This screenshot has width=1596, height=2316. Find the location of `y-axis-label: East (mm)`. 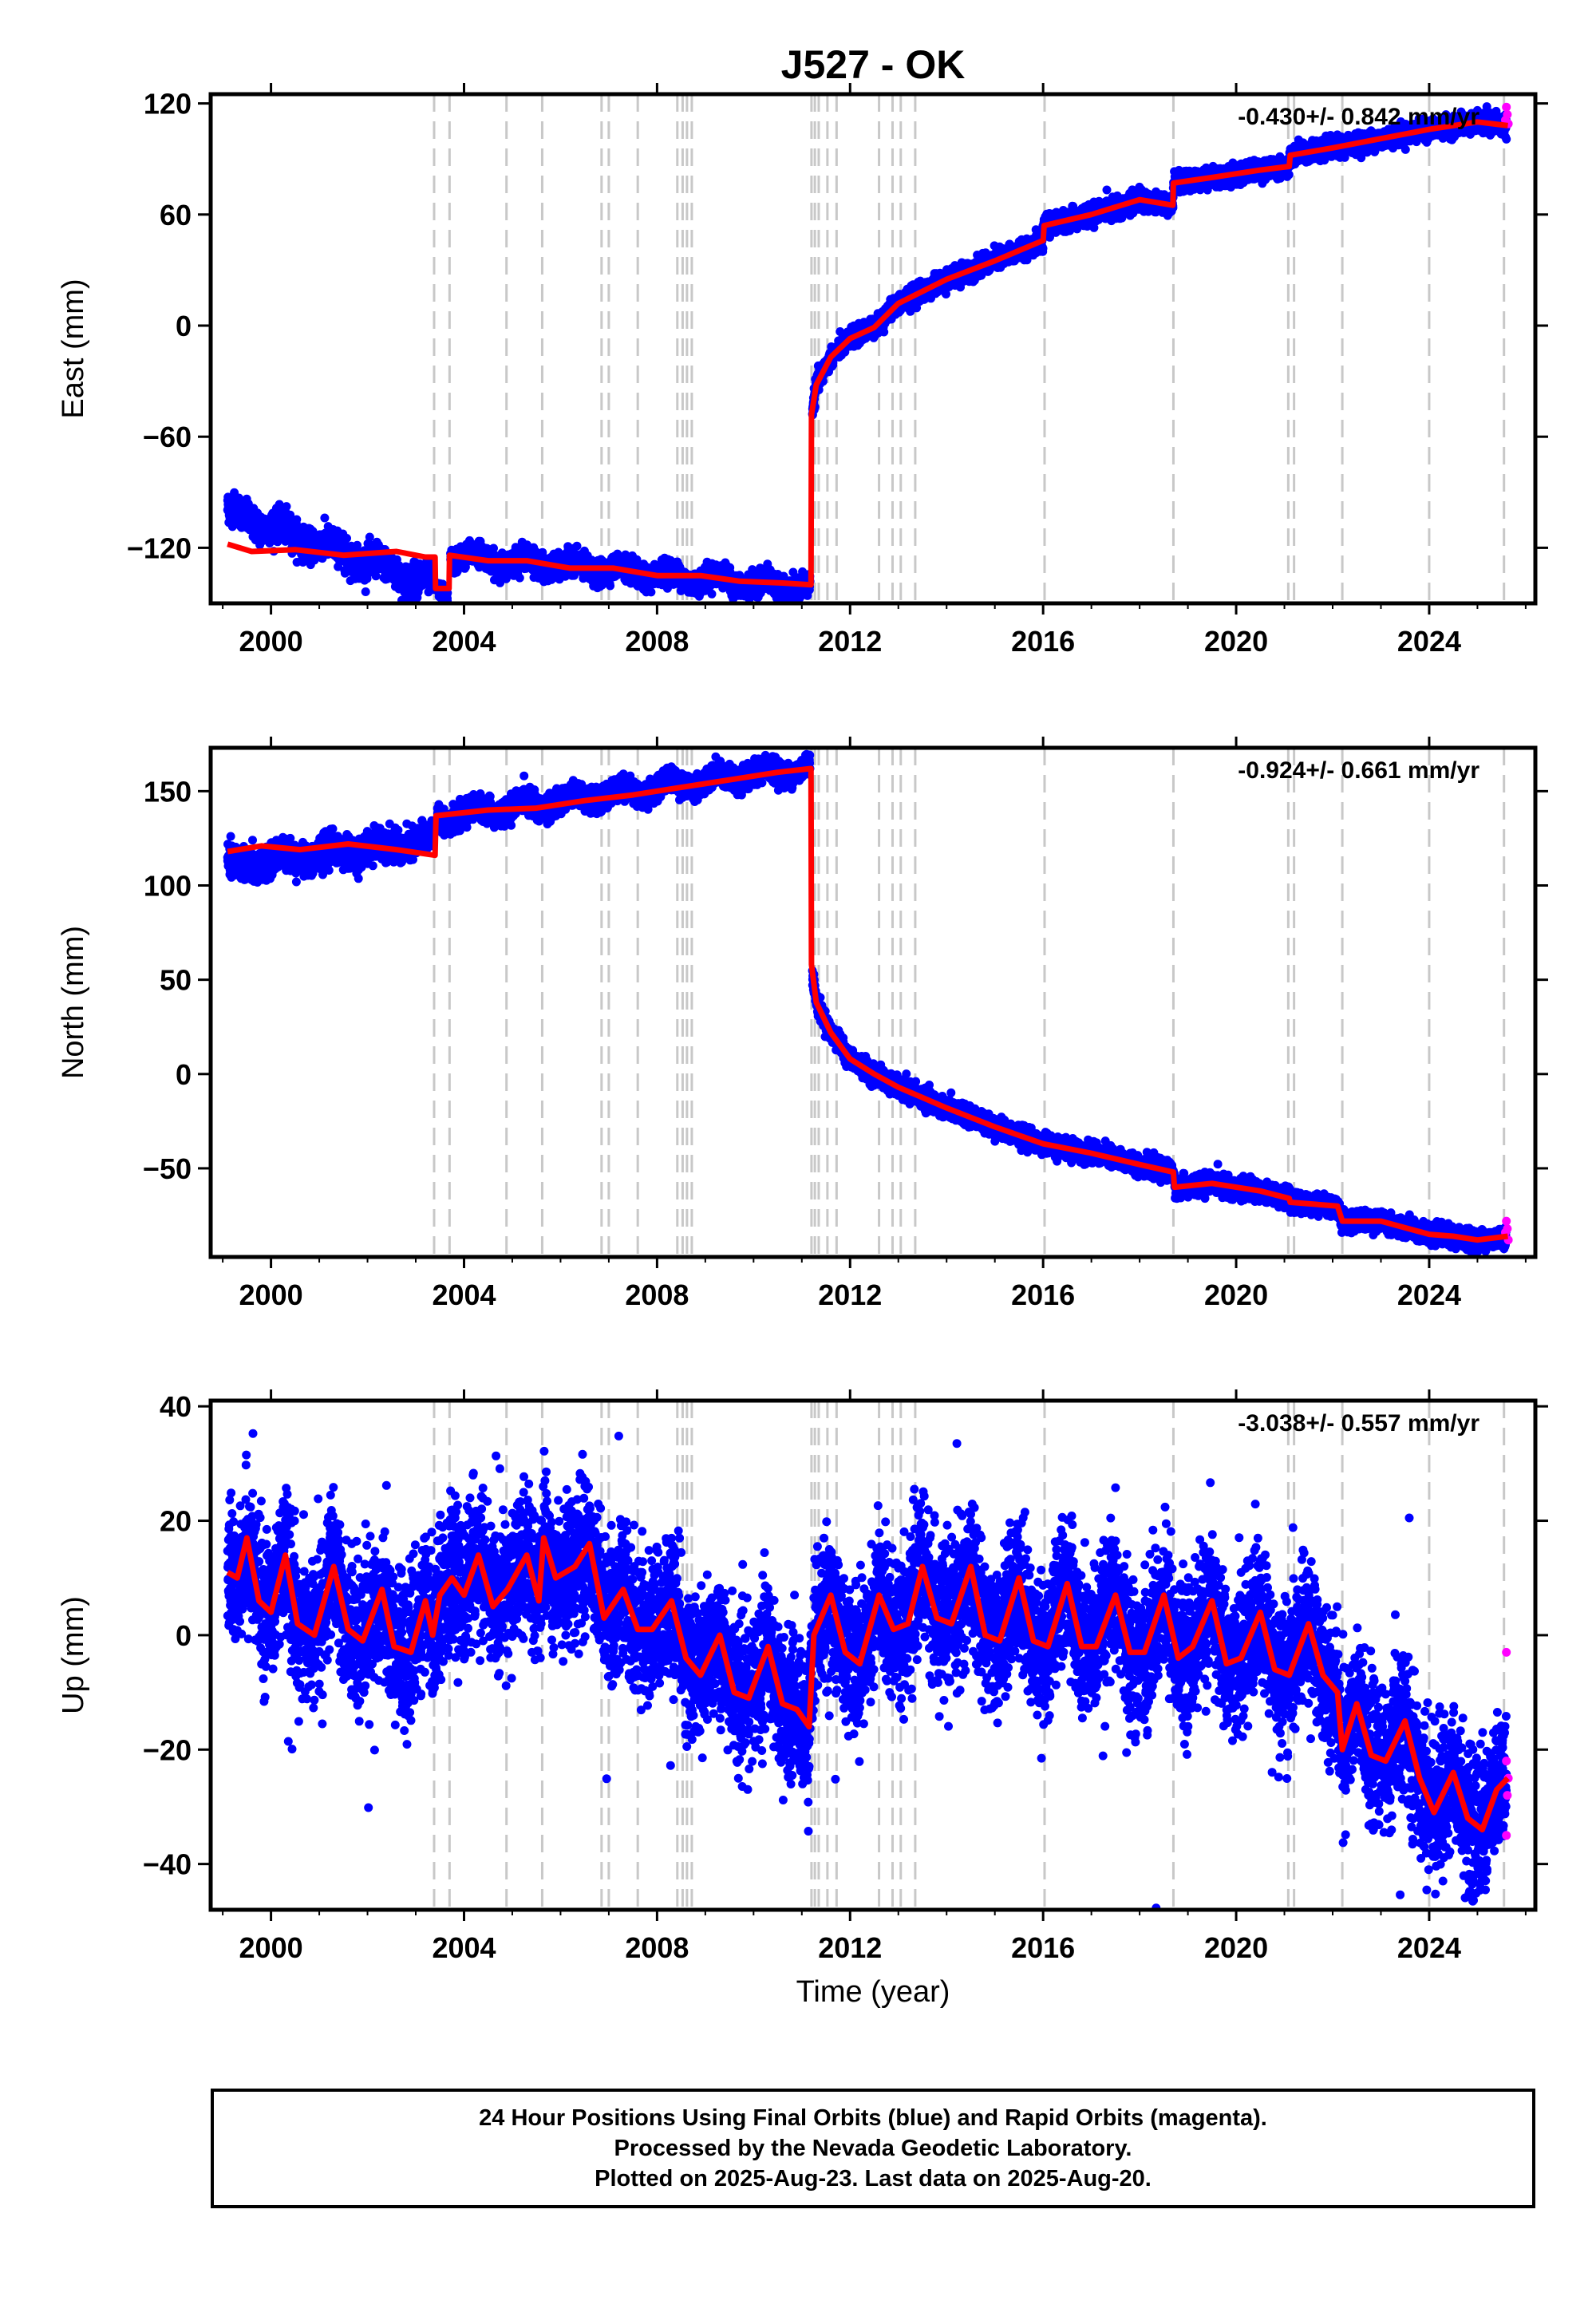

y-axis-label: East (mm) is located at coordinates (73, 348).